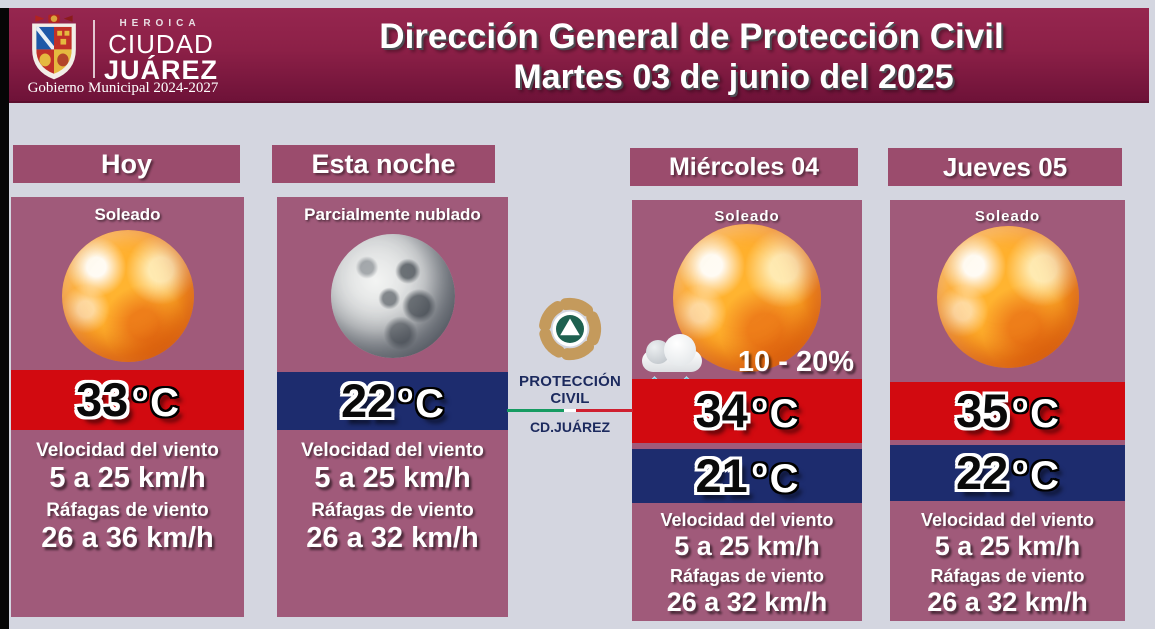  Describe the element at coordinates (570, 364) in the screenshot. I see `proteccion-civil-logo: PROTECCIÓN CIVIL CD.JUÁREZ` at that location.